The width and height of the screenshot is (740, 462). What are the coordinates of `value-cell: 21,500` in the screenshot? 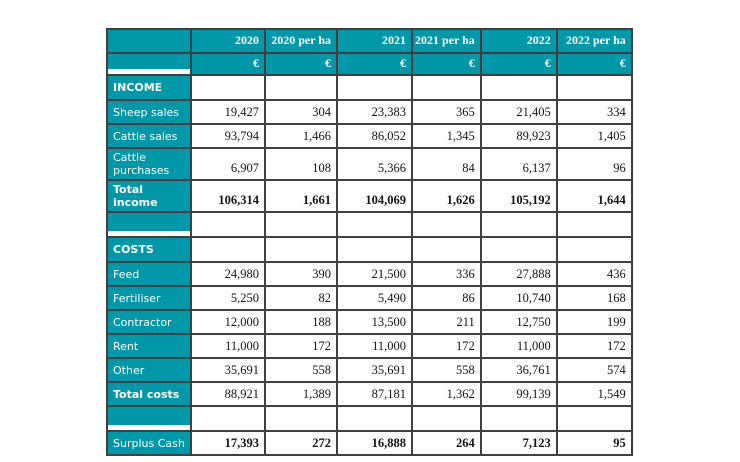 It's located at (374, 274).